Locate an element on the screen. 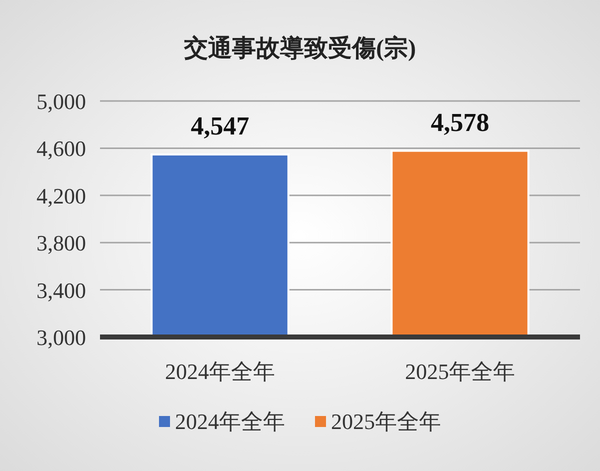 This screenshot has width=600, height=471. series-label: 2024年全年 is located at coordinates (220, 371).